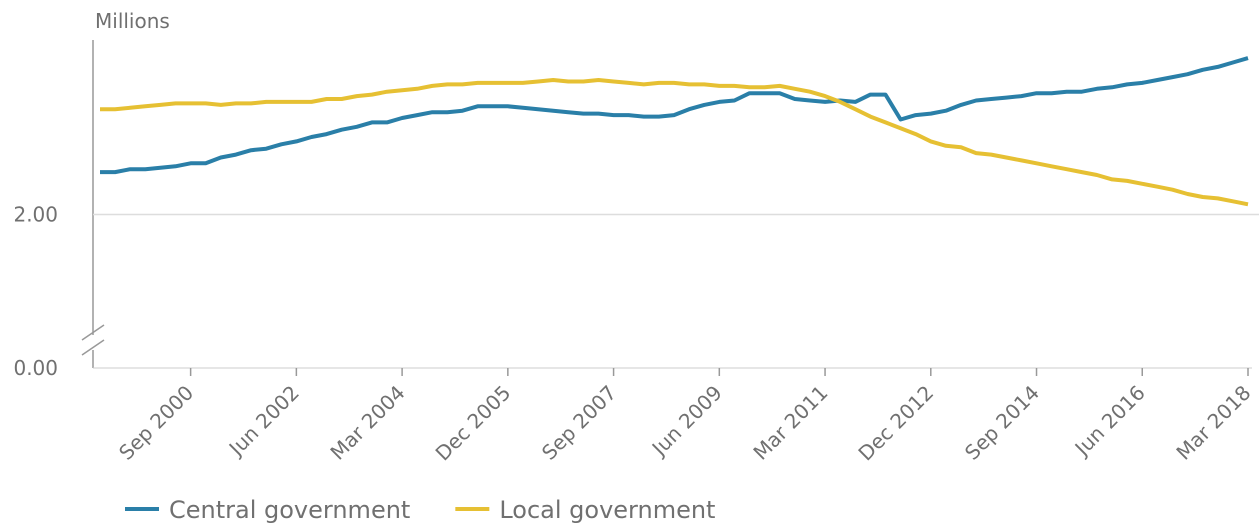 The image size is (1259, 530). Describe the element at coordinates (132, 21) in the screenshot. I see `y-axis-label: Millions` at that location.